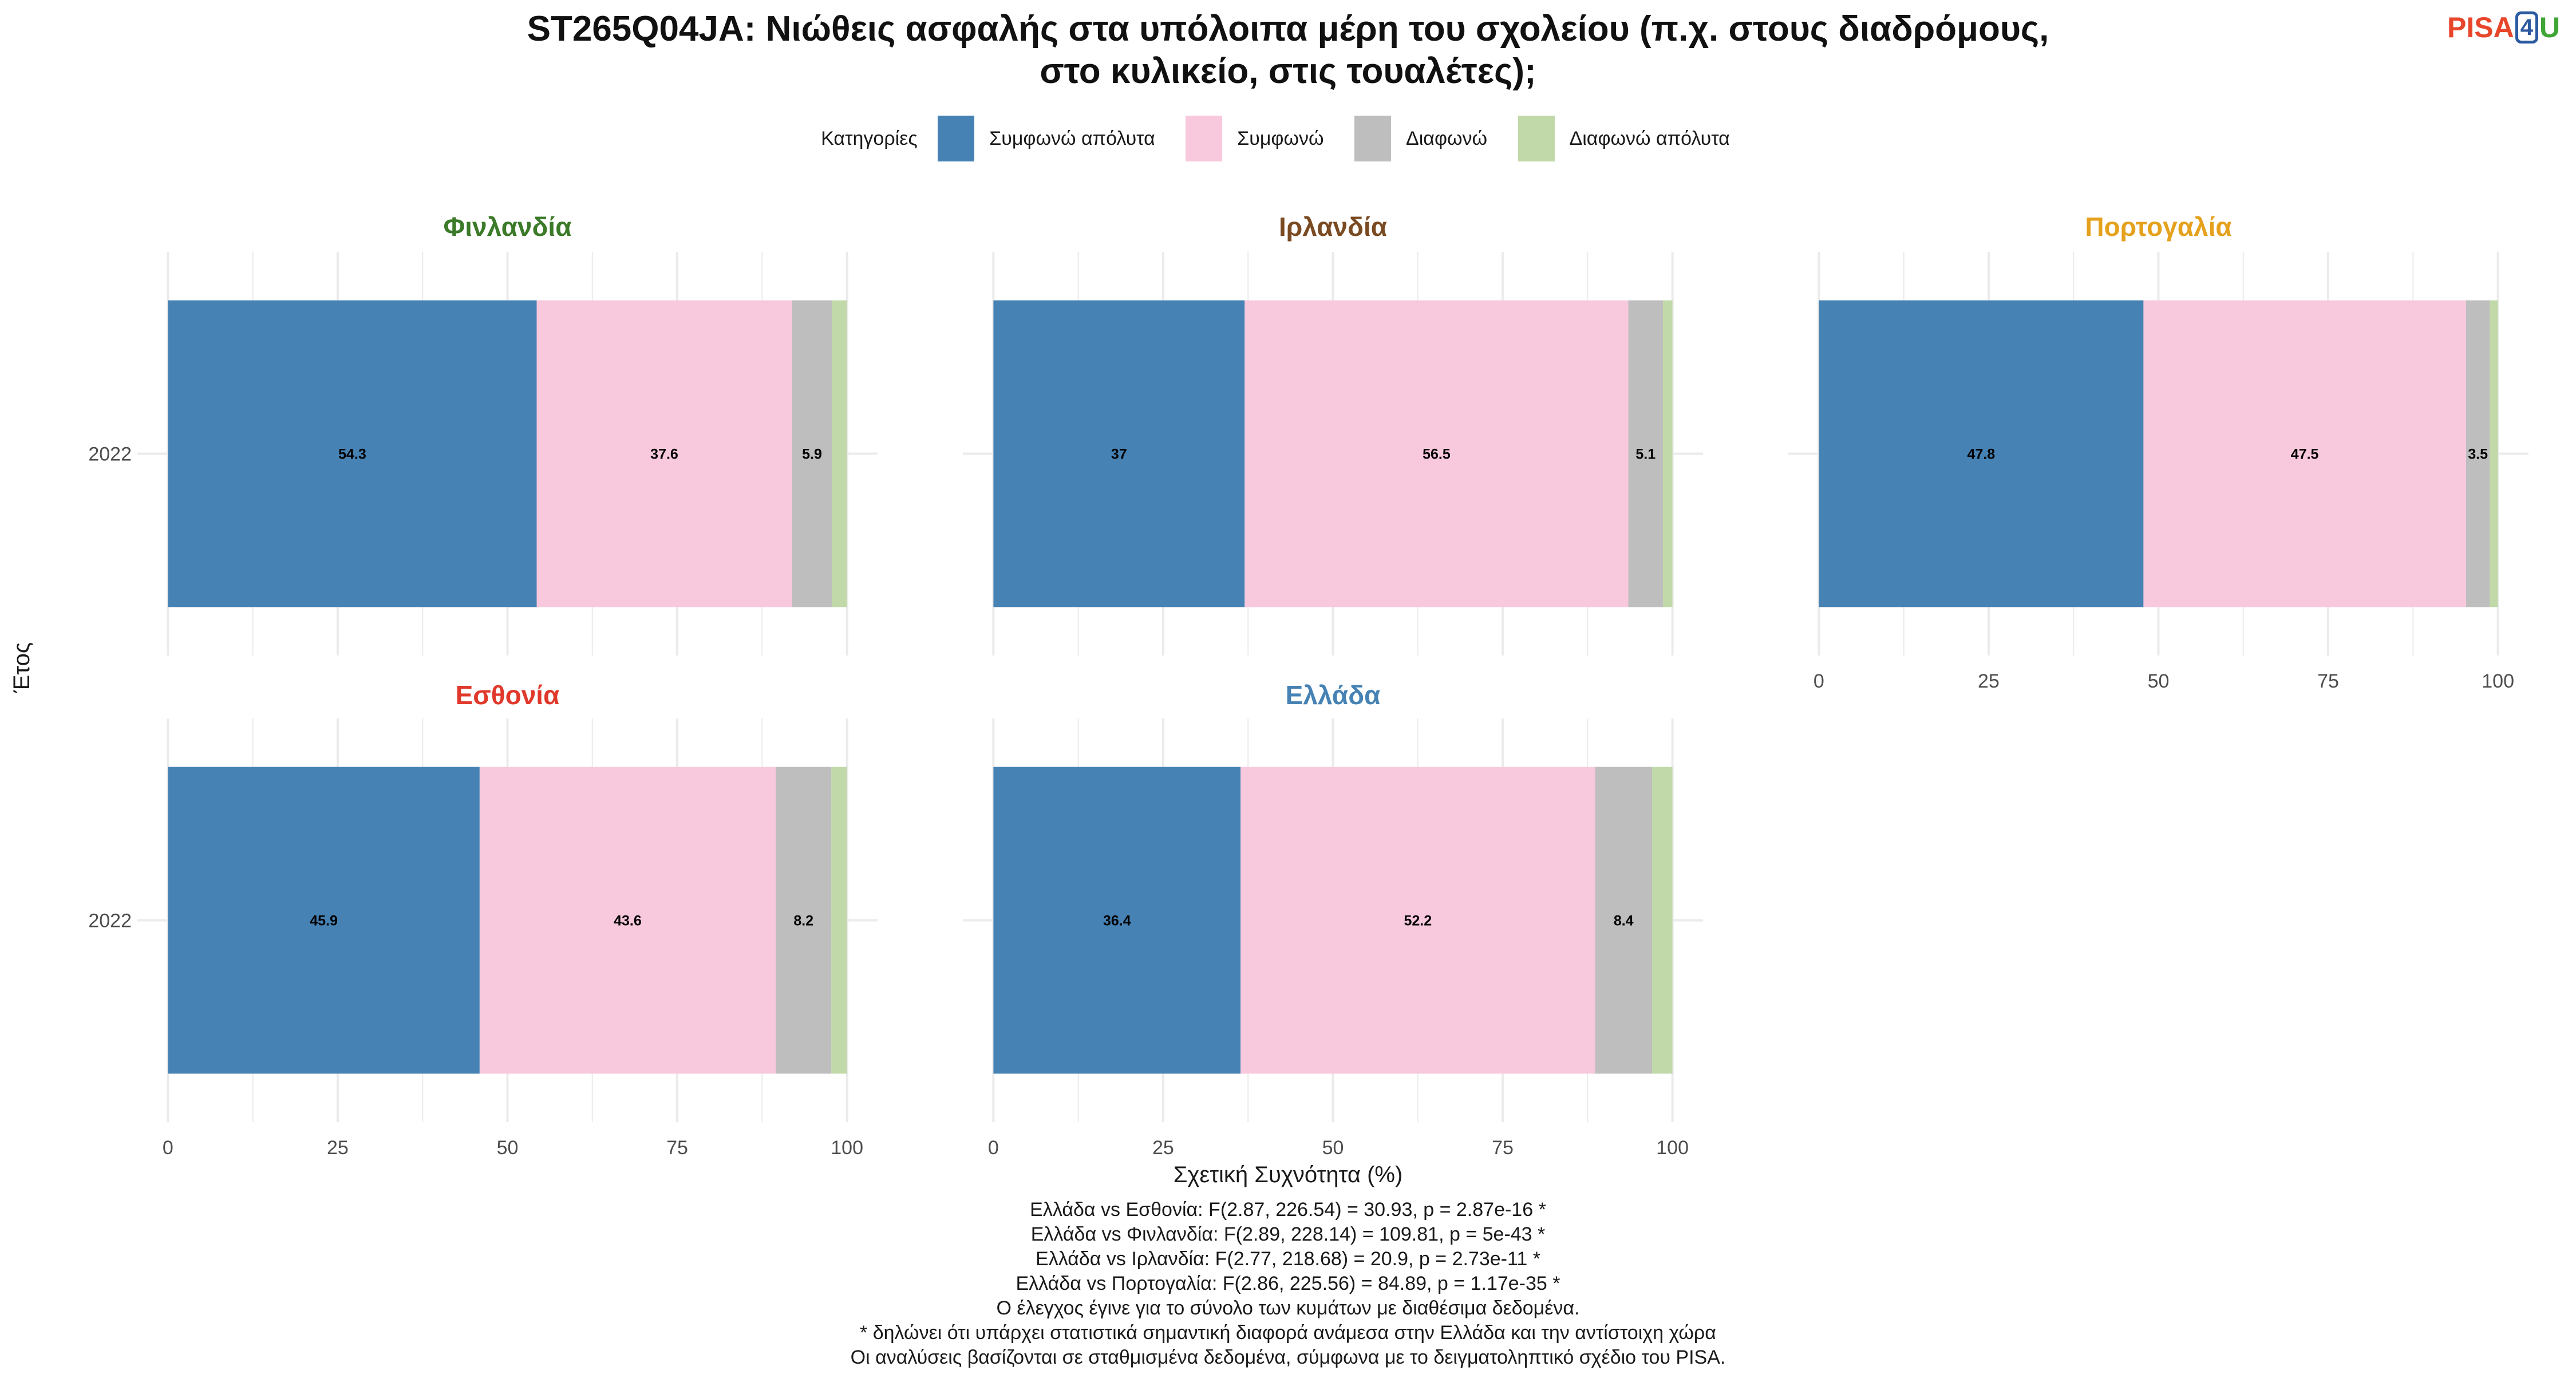 This screenshot has width=2576, height=1374. What do you see at coordinates (1373, 139) in the screenshot?
I see `legend-key-disagree` at bounding box center [1373, 139].